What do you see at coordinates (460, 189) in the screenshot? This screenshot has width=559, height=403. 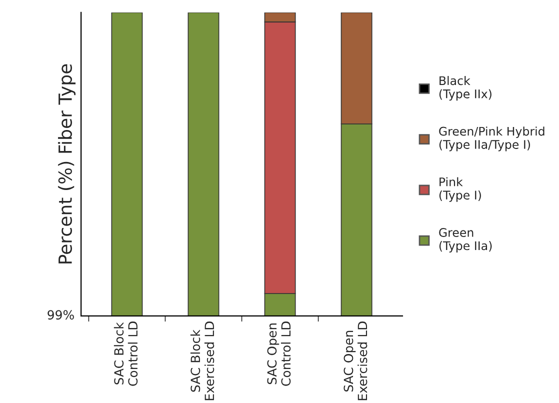 I see `legend-label: Pink (Type I)` at bounding box center [460, 189].